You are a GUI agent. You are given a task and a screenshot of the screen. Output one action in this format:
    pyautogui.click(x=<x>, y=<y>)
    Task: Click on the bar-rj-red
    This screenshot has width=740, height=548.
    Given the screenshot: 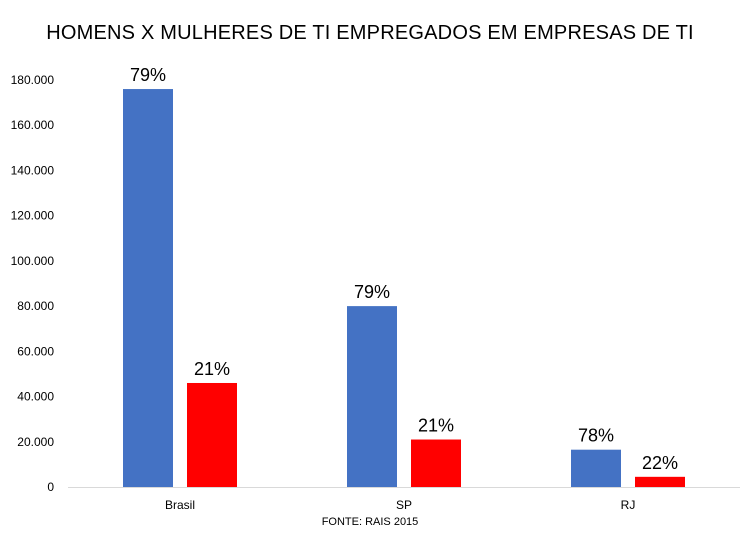 What is the action you would take?
    pyautogui.click(x=660, y=481)
    